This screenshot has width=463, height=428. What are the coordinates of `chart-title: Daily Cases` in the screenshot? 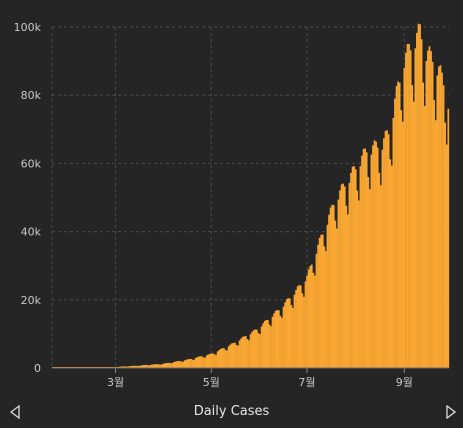 It's located at (231, 411).